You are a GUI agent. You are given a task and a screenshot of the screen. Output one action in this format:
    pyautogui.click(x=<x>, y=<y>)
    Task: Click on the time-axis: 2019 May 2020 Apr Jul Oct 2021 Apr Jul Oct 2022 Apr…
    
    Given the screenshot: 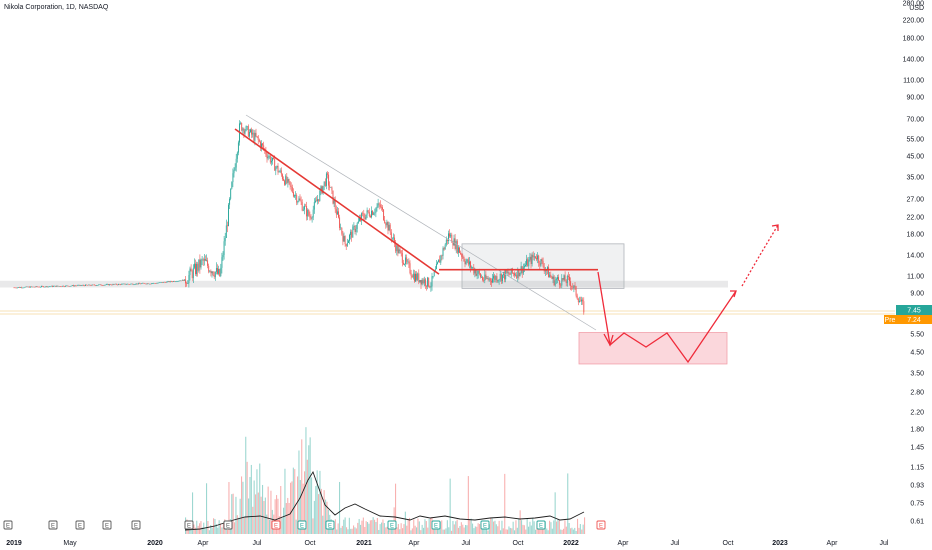 What is the action you would take?
    pyautogui.click(x=447, y=543)
    